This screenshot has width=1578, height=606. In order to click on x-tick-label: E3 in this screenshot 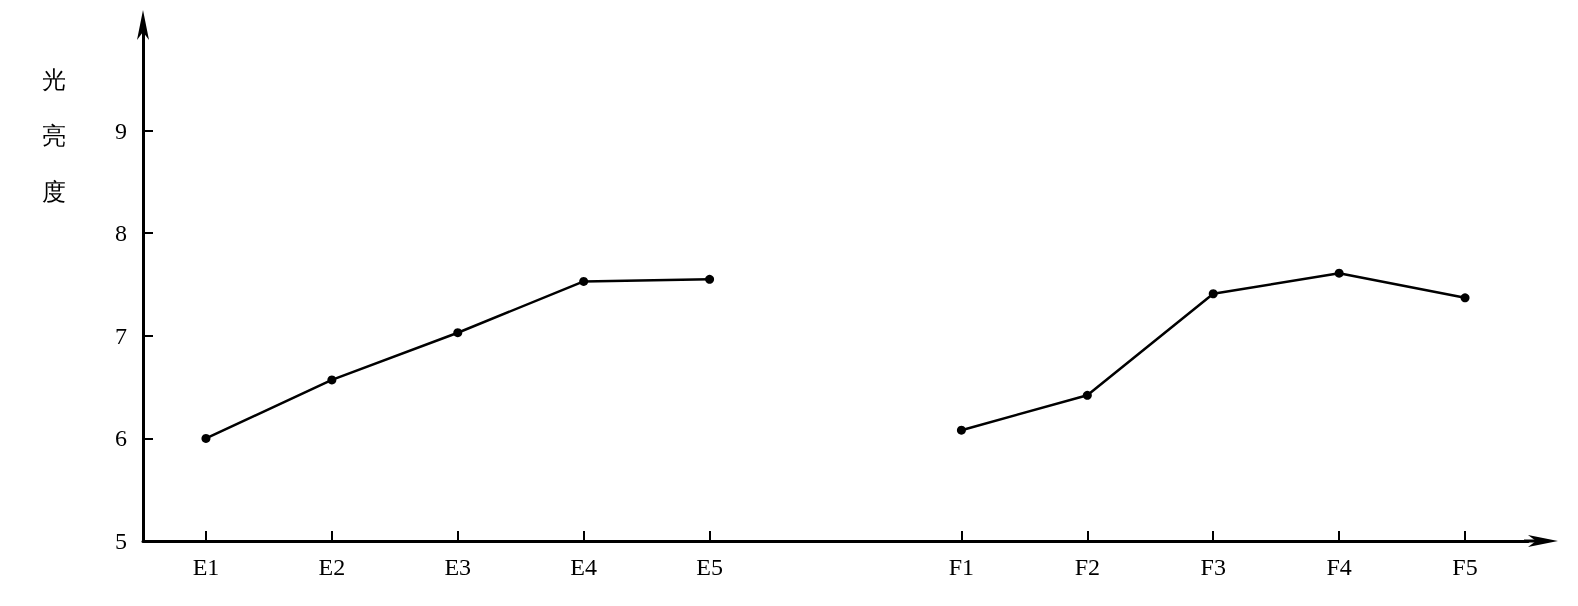, I will do `click(458, 567)`.